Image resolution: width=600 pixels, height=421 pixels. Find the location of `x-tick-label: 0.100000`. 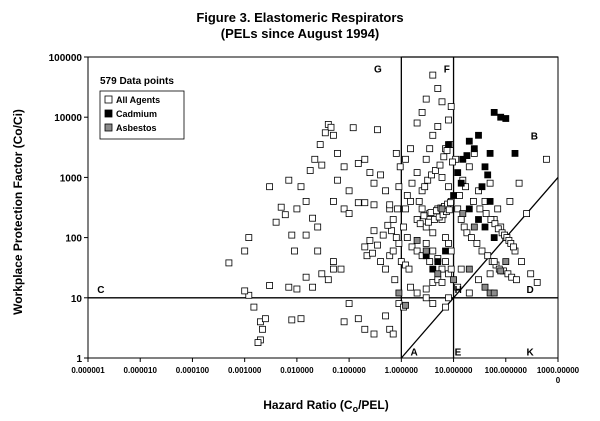

x-tick-label: 0.100000 is located at coordinates (349, 370).